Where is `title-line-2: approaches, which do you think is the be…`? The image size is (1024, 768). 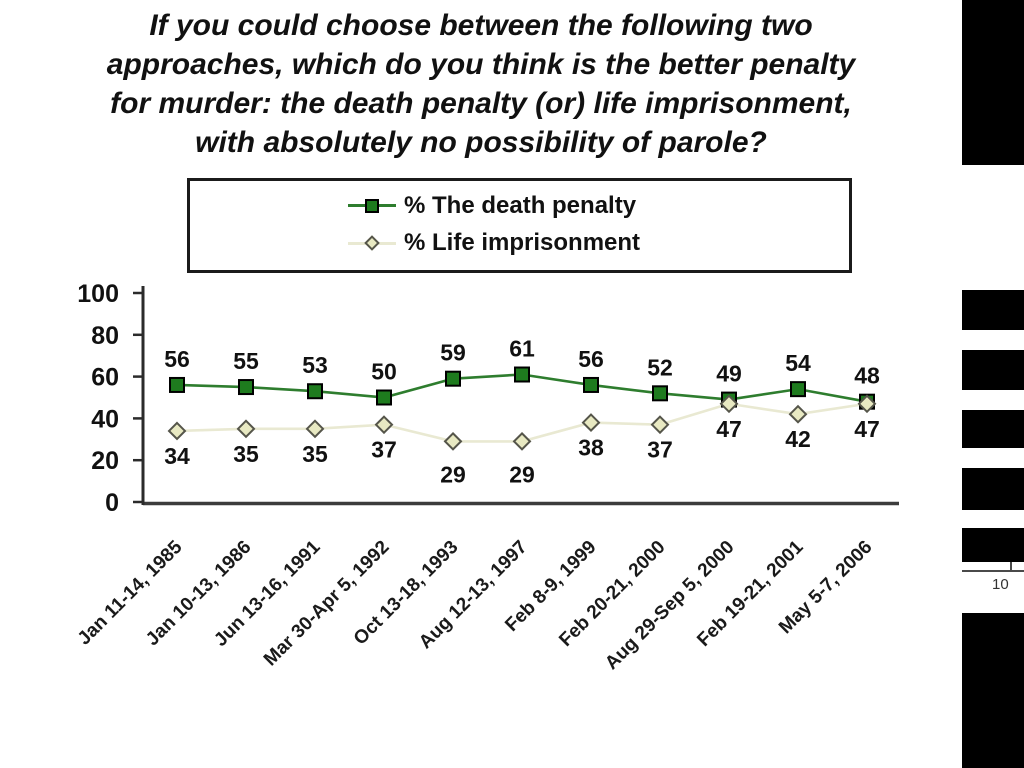
title-line-2: approaches, which do you think is the be… is located at coordinates (481, 64).